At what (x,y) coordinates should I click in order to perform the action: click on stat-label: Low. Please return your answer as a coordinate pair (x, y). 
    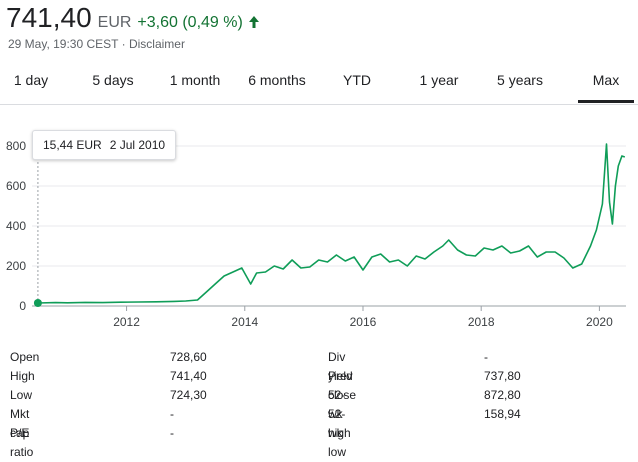
    Looking at the image, I should click on (21, 395).